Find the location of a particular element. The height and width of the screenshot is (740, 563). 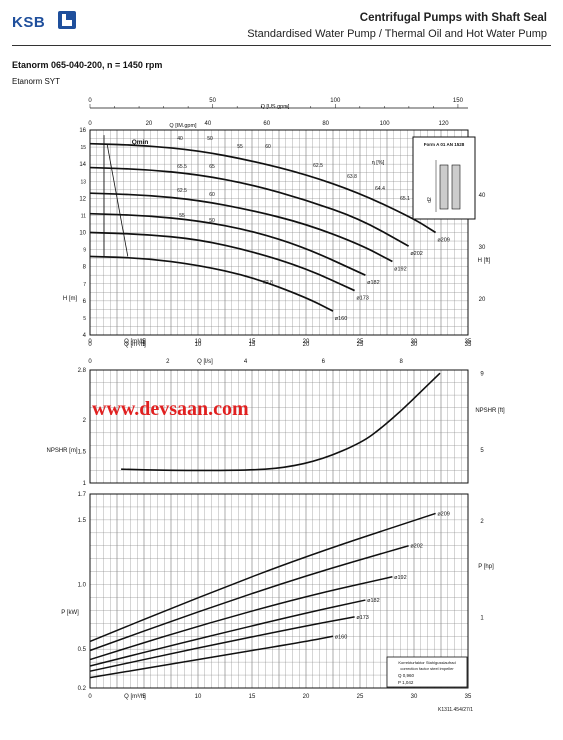

npsh-grid-frame is located at coordinates (279, 426).